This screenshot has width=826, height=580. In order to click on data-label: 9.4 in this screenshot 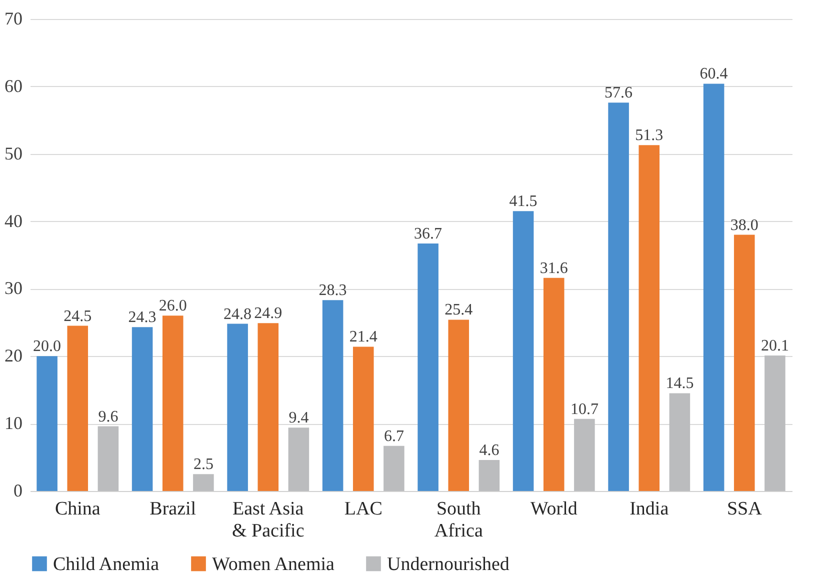, I will do `click(298, 418)`.